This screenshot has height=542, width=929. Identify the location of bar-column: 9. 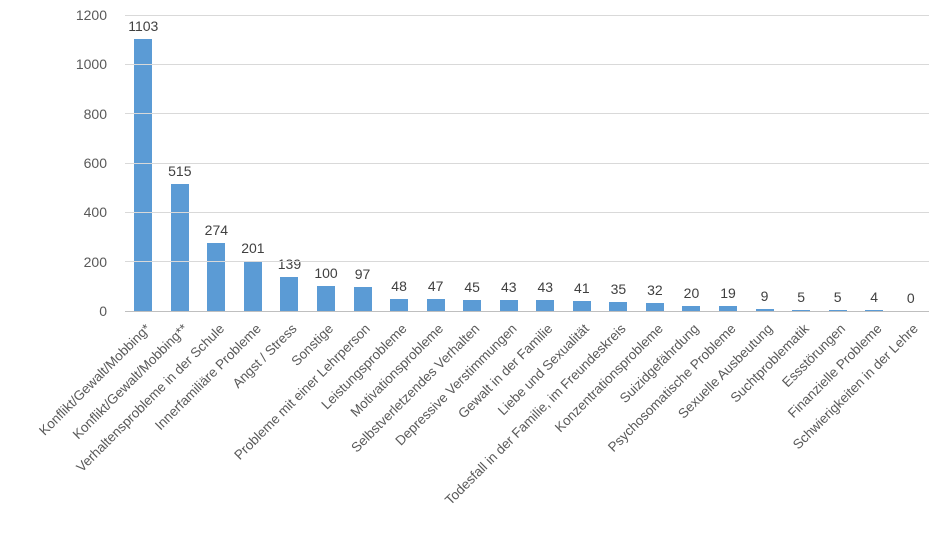
(764, 163).